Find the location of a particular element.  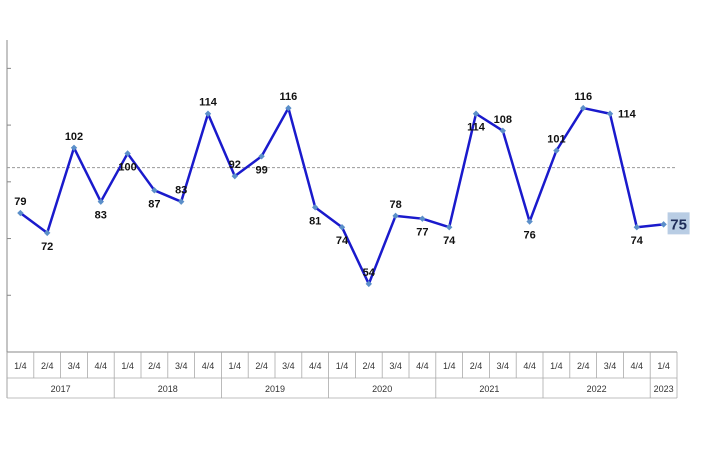

data-label: 100 is located at coordinates (127, 167).